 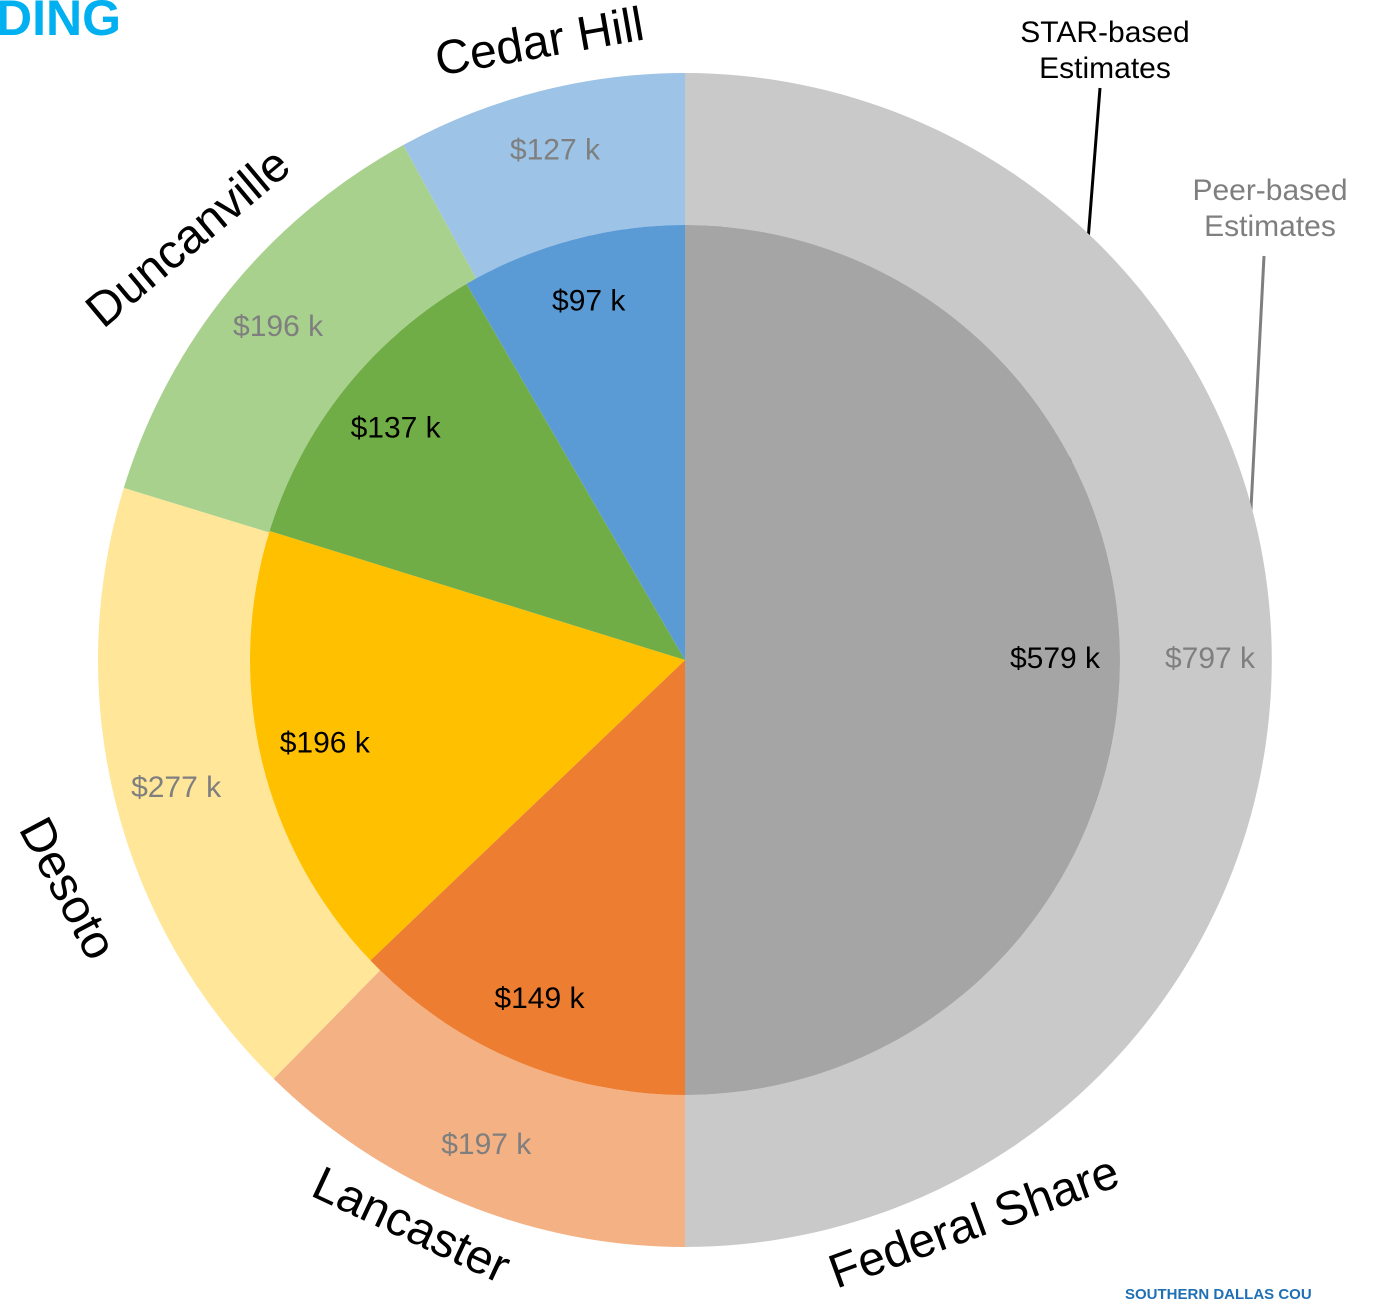 What do you see at coordinates (396, 427) in the screenshot?
I see `data-label: $137 k` at bounding box center [396, 427].